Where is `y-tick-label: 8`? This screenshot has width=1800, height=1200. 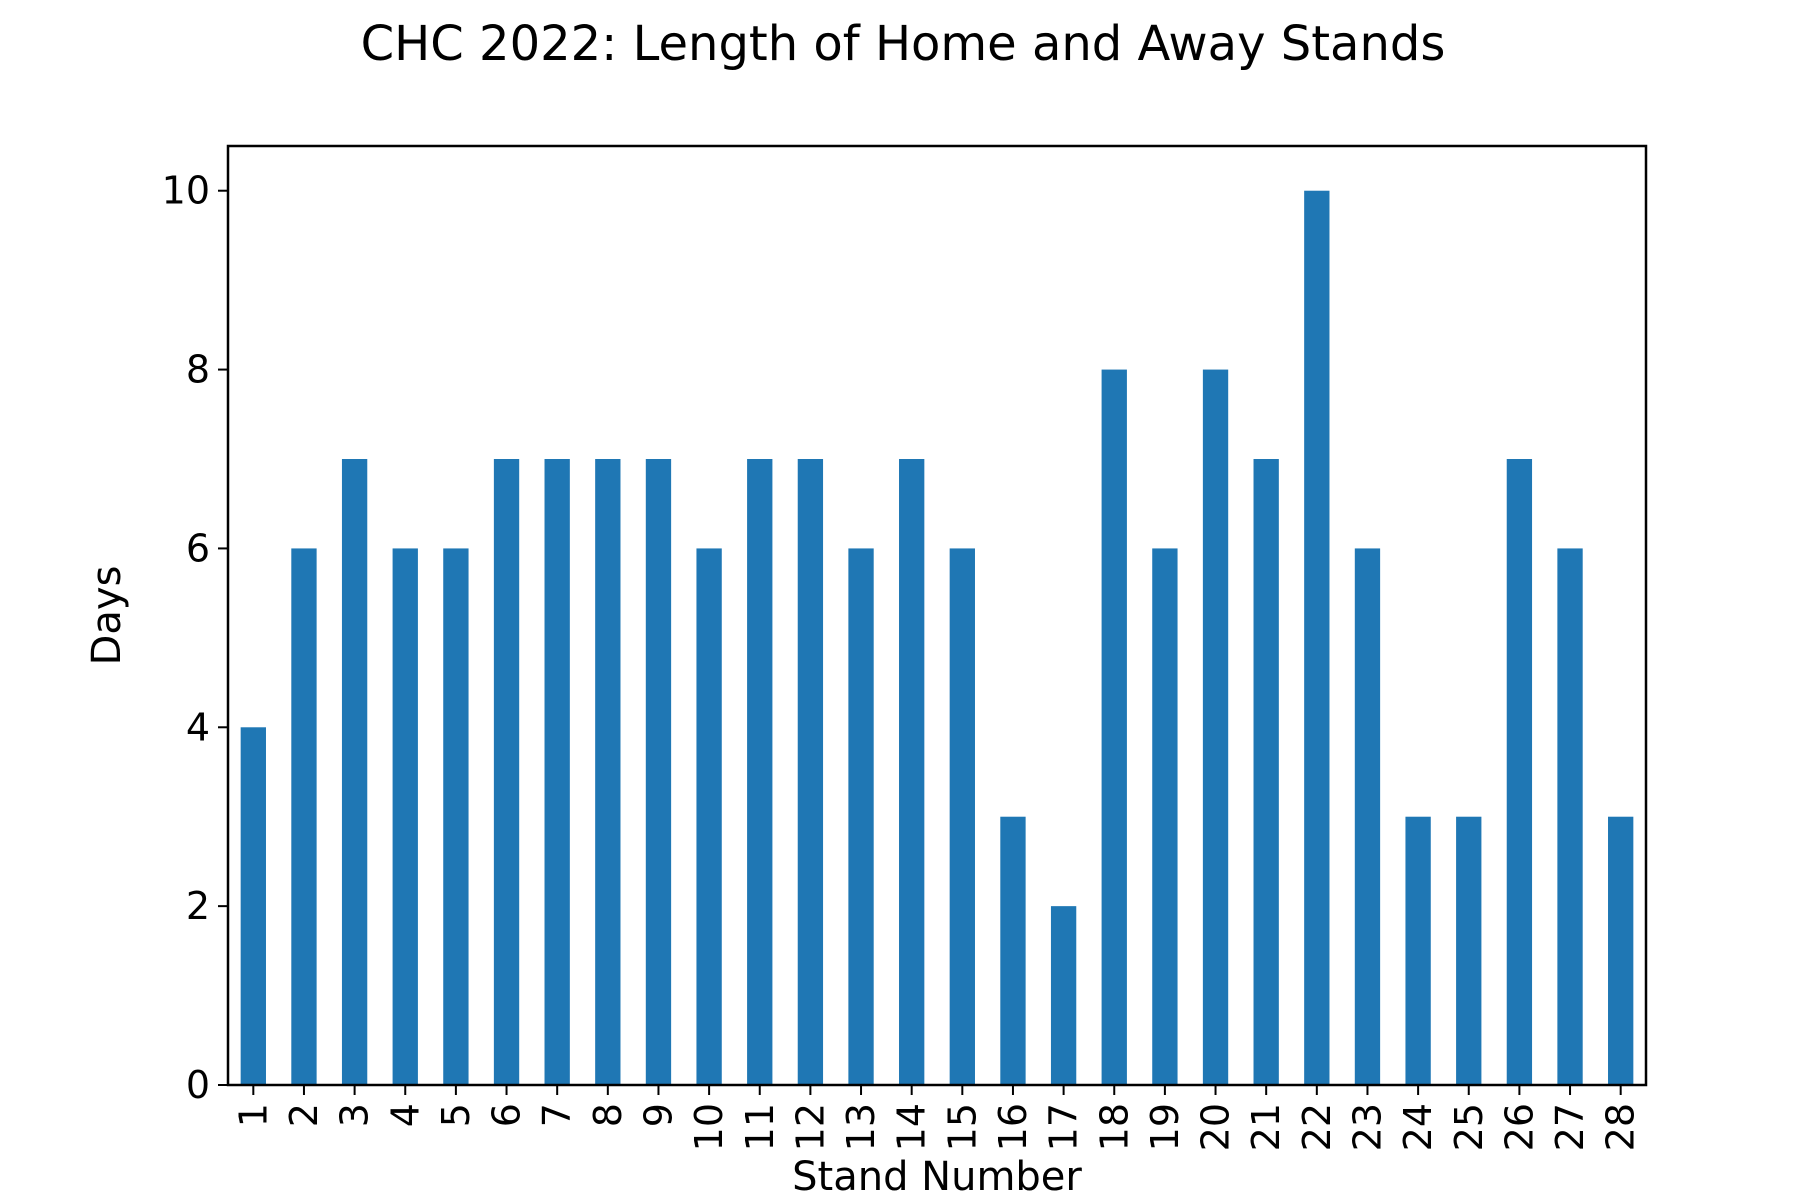 y-tick-label: 8 is located at coordinates (198, 370).